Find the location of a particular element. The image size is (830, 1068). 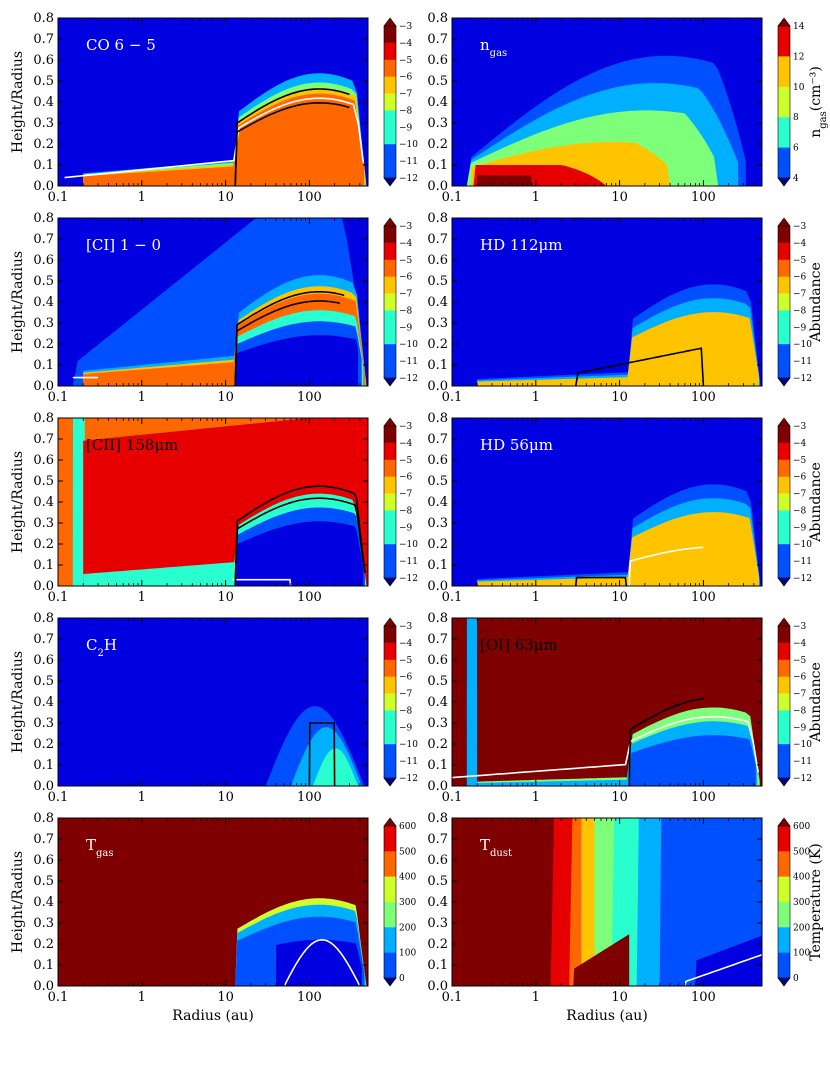

colorbar-tick-label: −5 is located at coordinates (406, 661).